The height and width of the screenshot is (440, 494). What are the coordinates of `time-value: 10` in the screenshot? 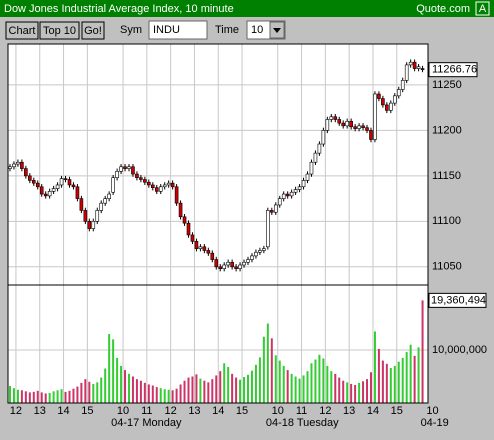 It's located at (257, 30).